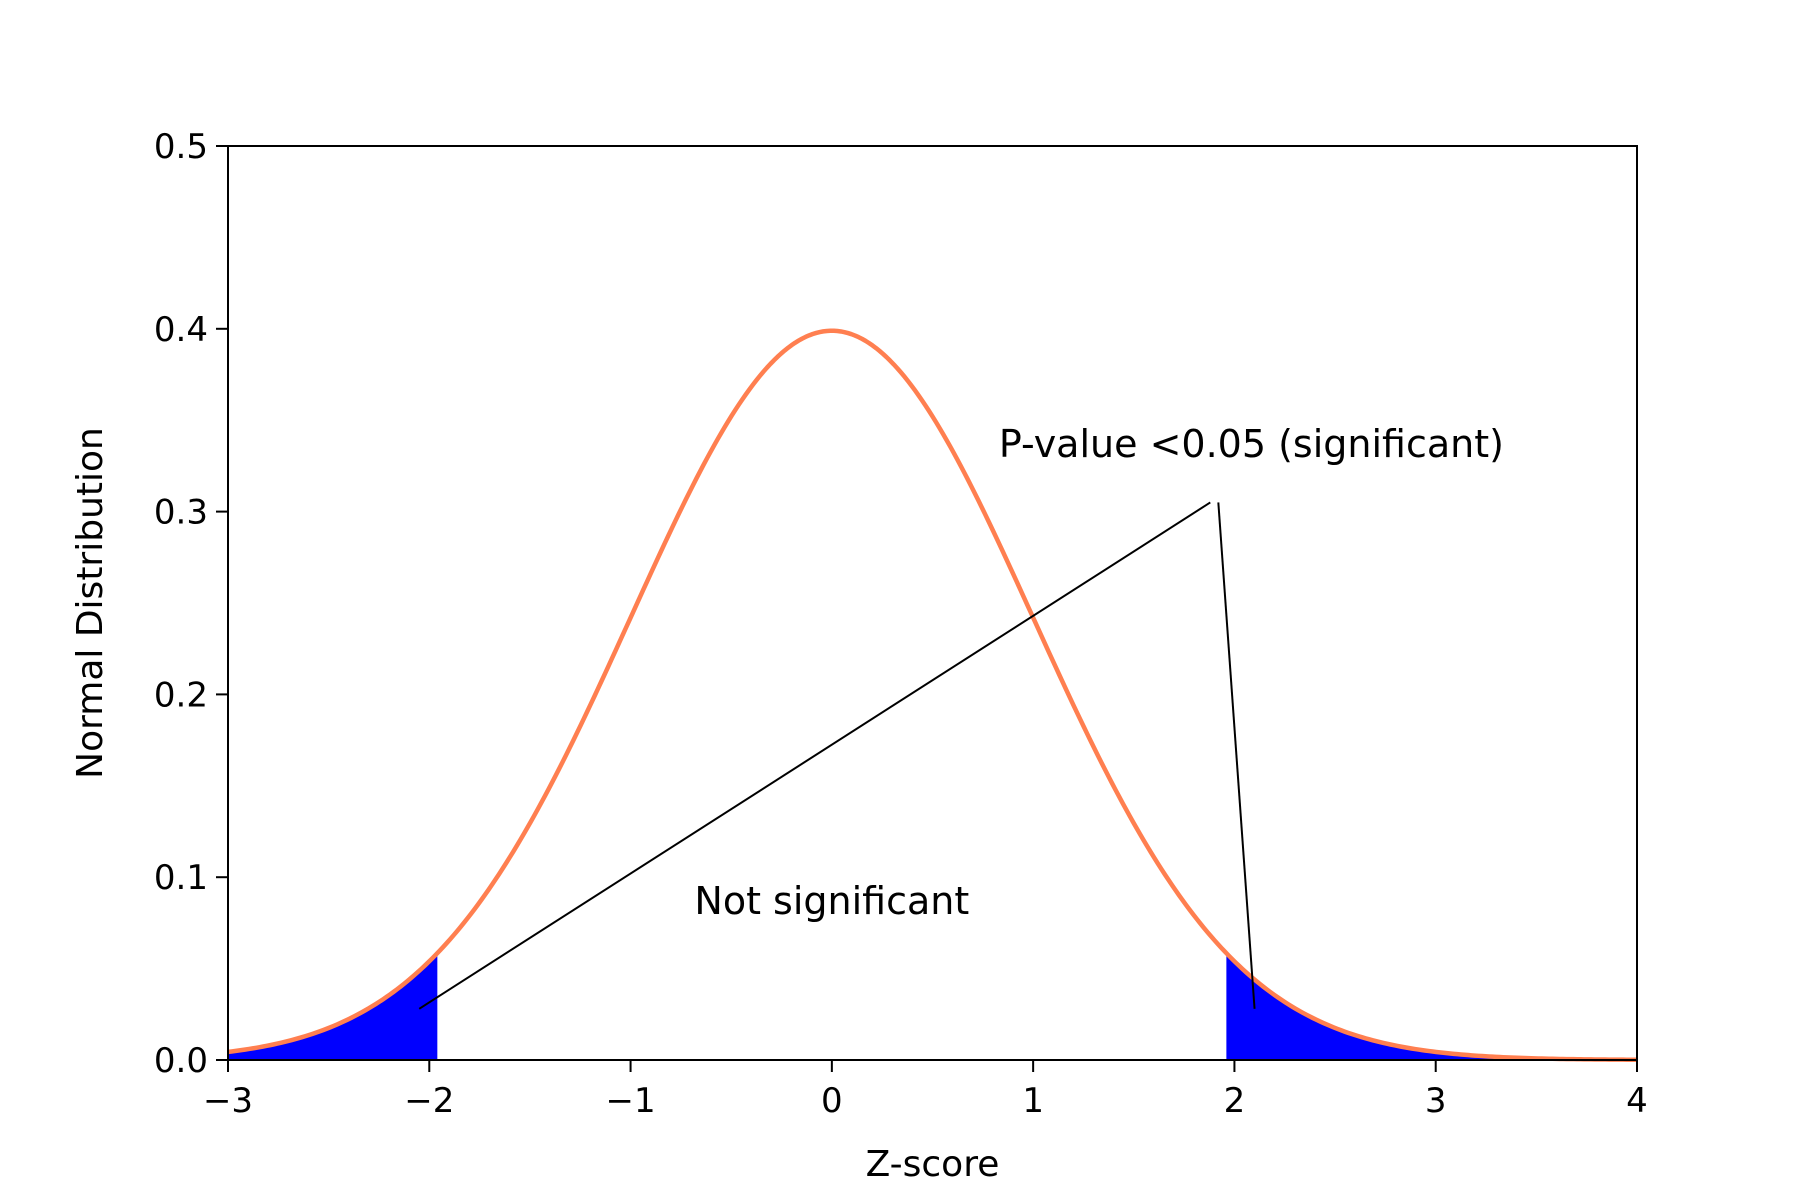 The image size is (1800, 1200). I want to click on y-tick-label: 0.4, so click(181, 330).